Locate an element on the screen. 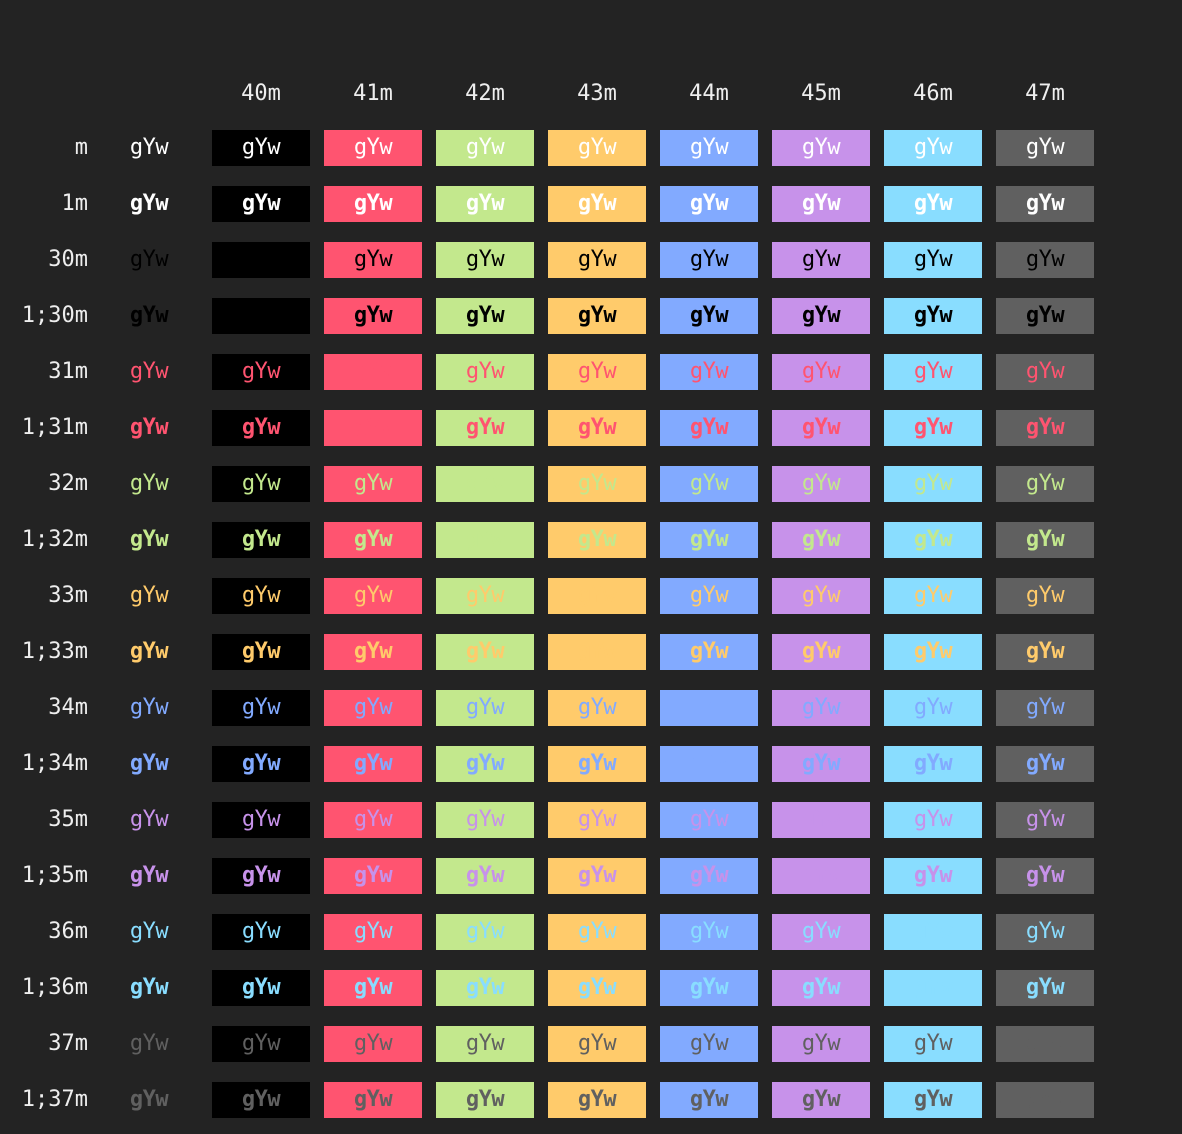 The image size is (1182, 1134). row-label: 1m is located at coordinates (75, 203).